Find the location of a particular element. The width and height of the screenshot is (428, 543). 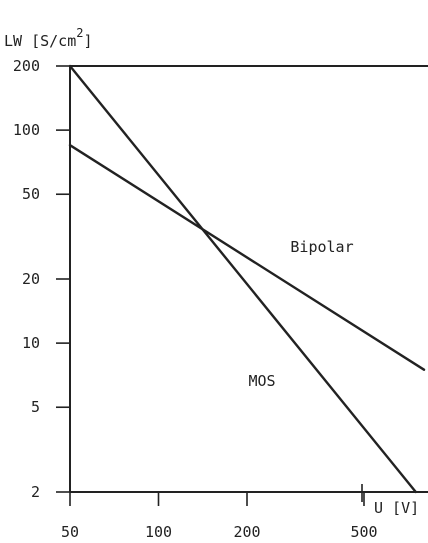

x-tick-label-200: 200 is located at coordinates (246, 532).